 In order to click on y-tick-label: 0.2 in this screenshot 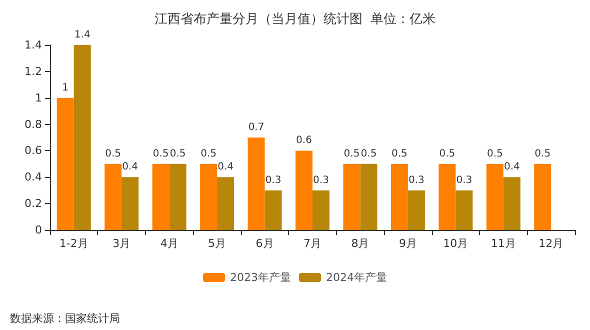, I will do `click(33, 203)`.